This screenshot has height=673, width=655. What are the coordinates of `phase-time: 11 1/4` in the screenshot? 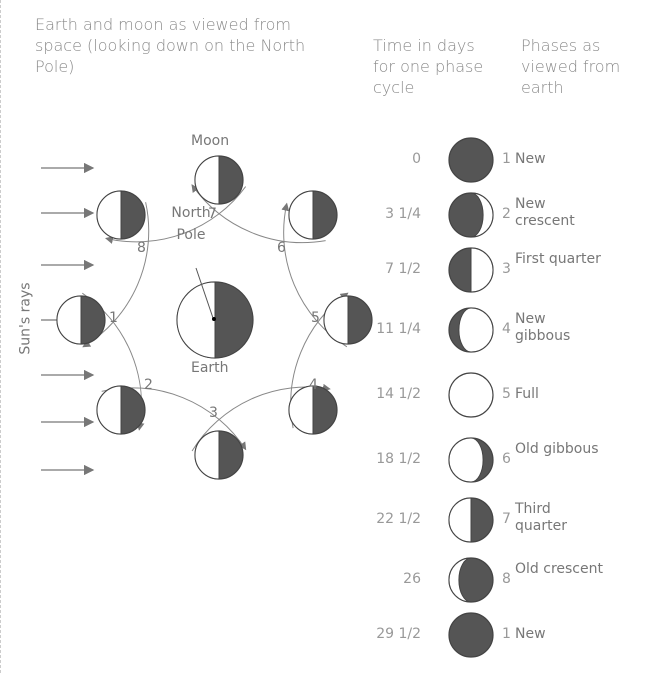 It's located at (398, 329).